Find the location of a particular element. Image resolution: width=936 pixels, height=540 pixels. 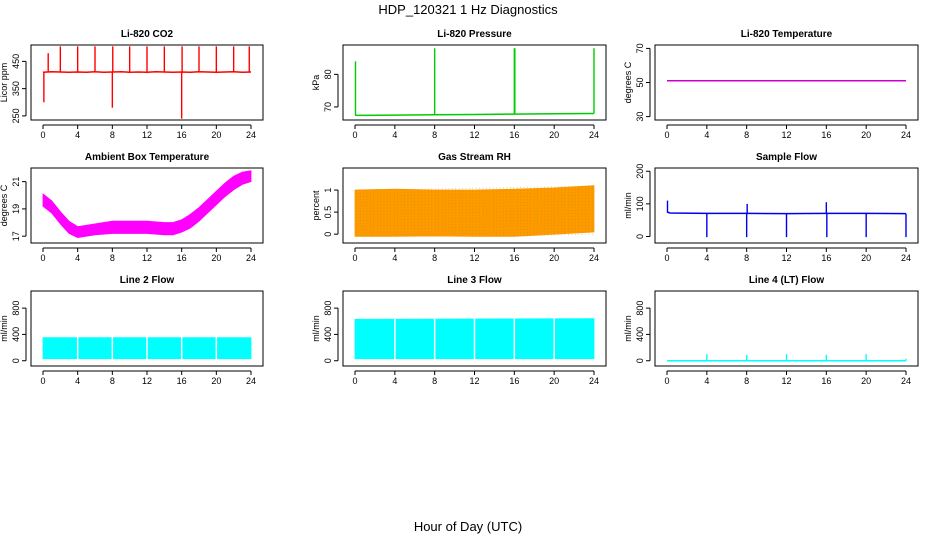

plot-frame-line4 is located at coordinates (786, 328).